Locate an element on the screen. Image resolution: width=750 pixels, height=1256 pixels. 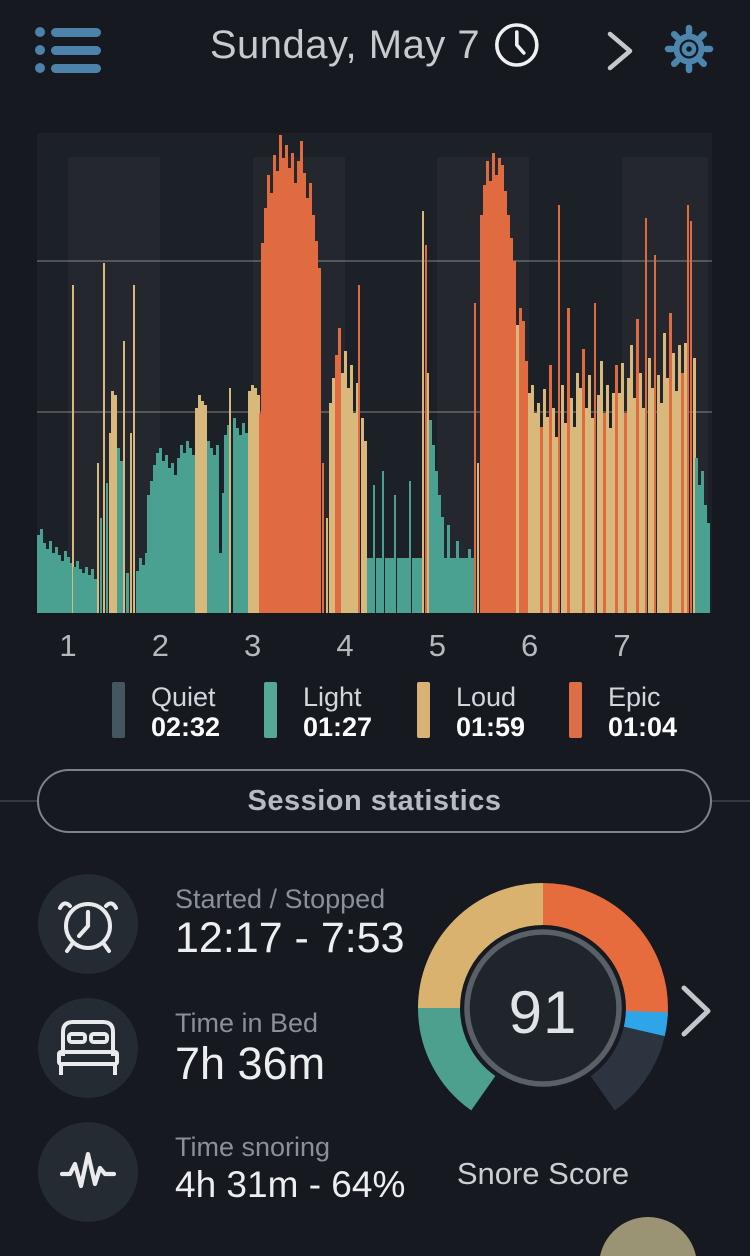
time-snoring-icon-circle is located at coordinates (88, 1172).